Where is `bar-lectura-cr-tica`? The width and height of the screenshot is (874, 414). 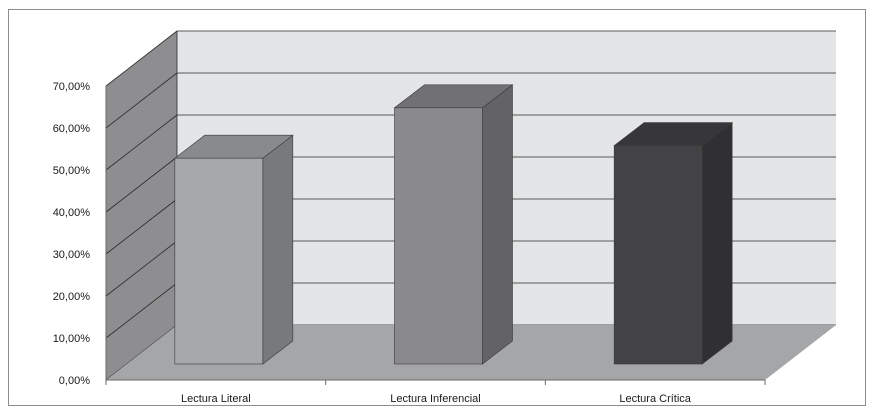 bar-lectura-cr-tica is located at coordinates (673, 243).